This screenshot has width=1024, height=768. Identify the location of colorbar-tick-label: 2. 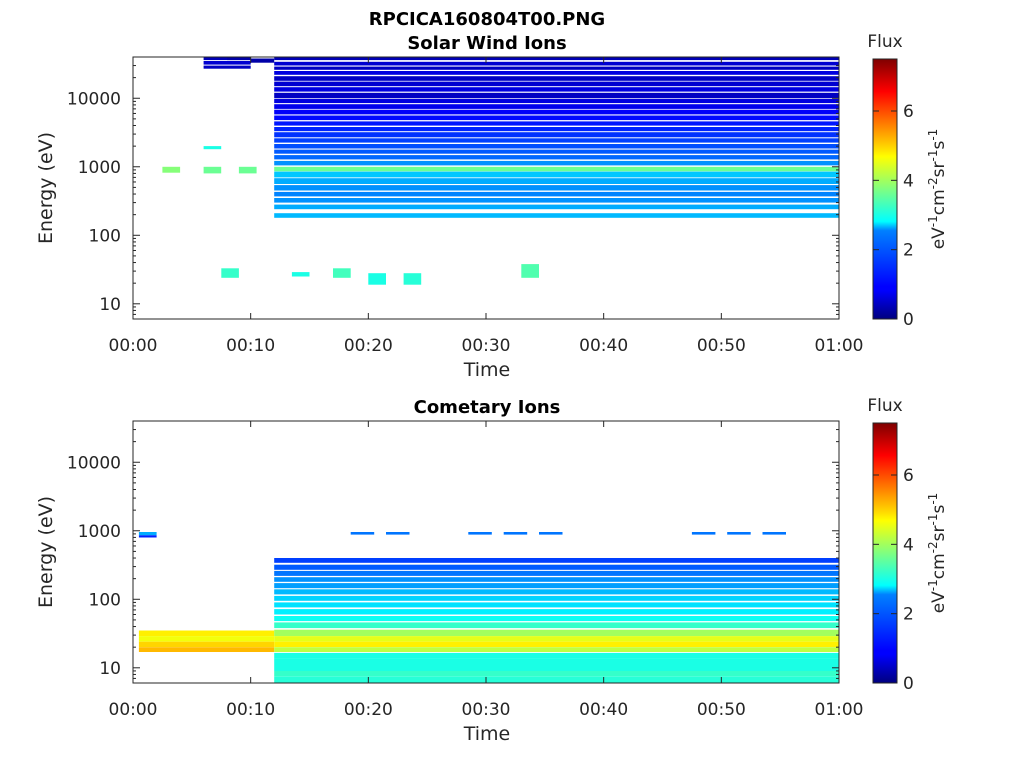
(908, 251).